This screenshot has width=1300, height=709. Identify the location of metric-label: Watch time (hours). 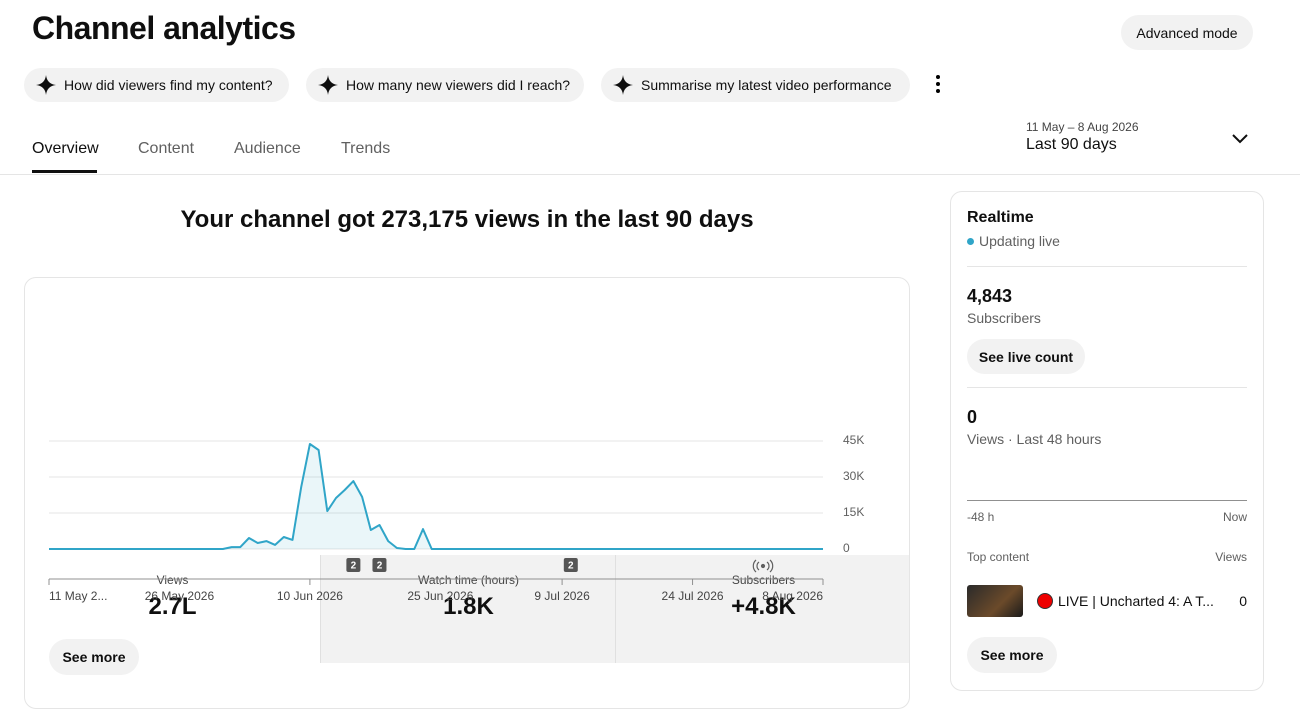
(468, 580).